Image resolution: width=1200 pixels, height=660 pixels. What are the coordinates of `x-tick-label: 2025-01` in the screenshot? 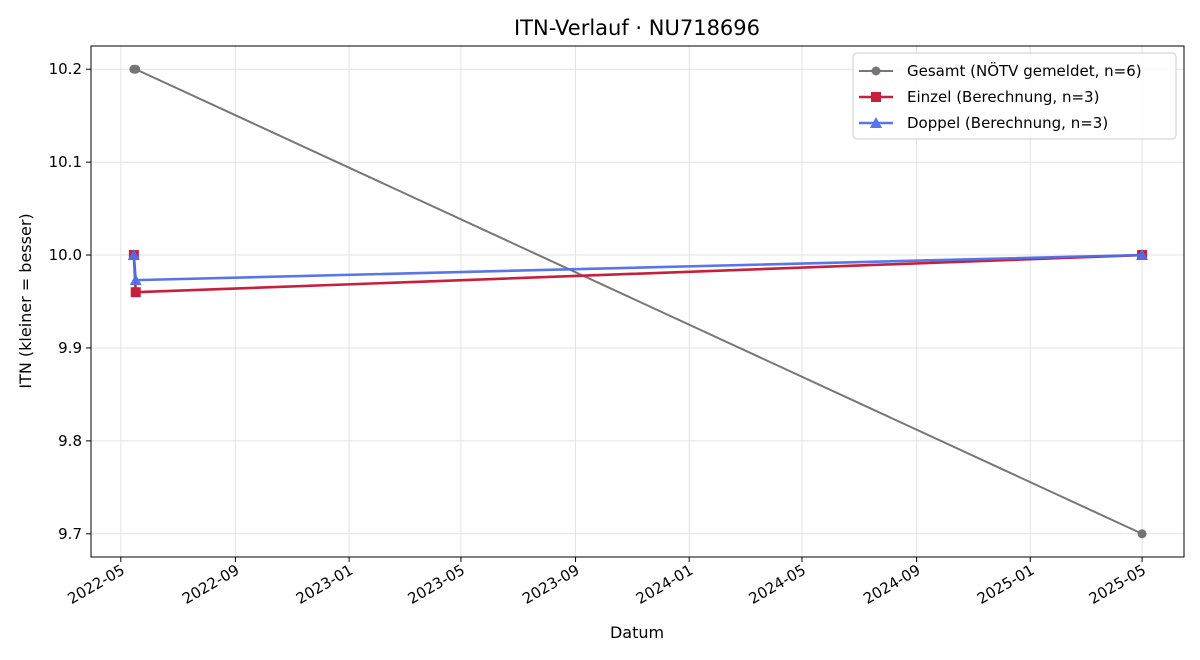 It's located at (1005, 584).